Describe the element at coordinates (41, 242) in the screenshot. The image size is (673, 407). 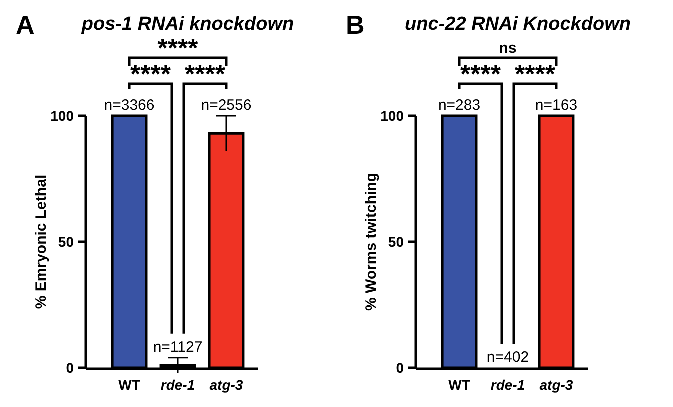
I see `y-axis-title: % Emryonic Lethal` at that location.